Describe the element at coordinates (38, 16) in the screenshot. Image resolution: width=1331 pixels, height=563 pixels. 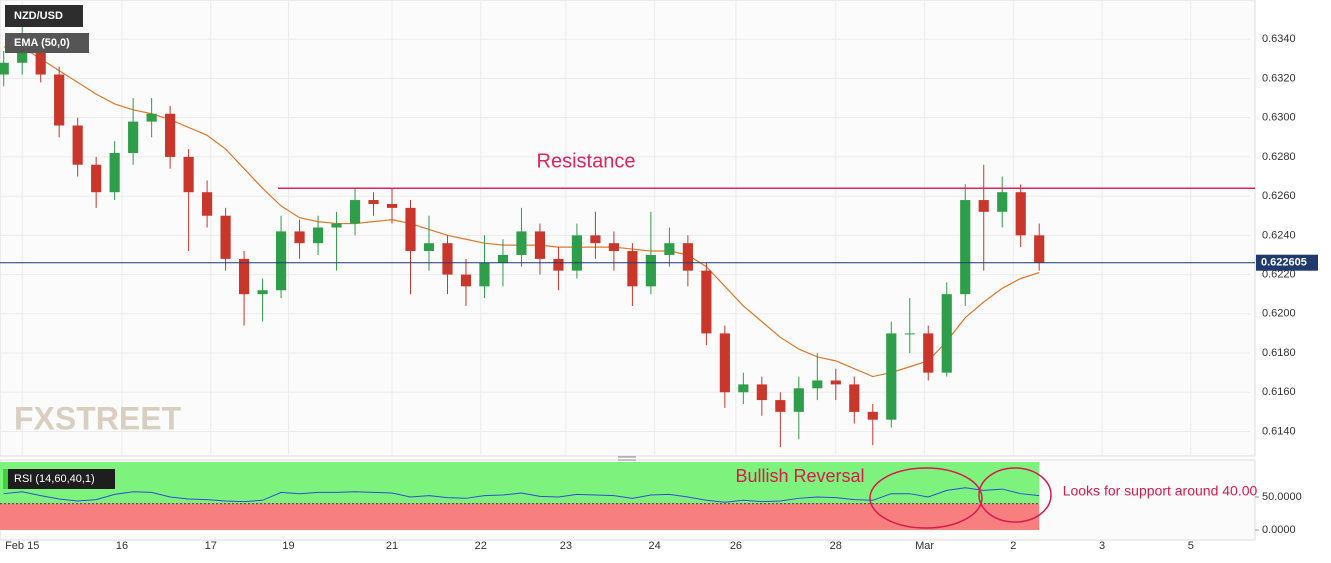
I see `symbol: NZD/USD` at that location.